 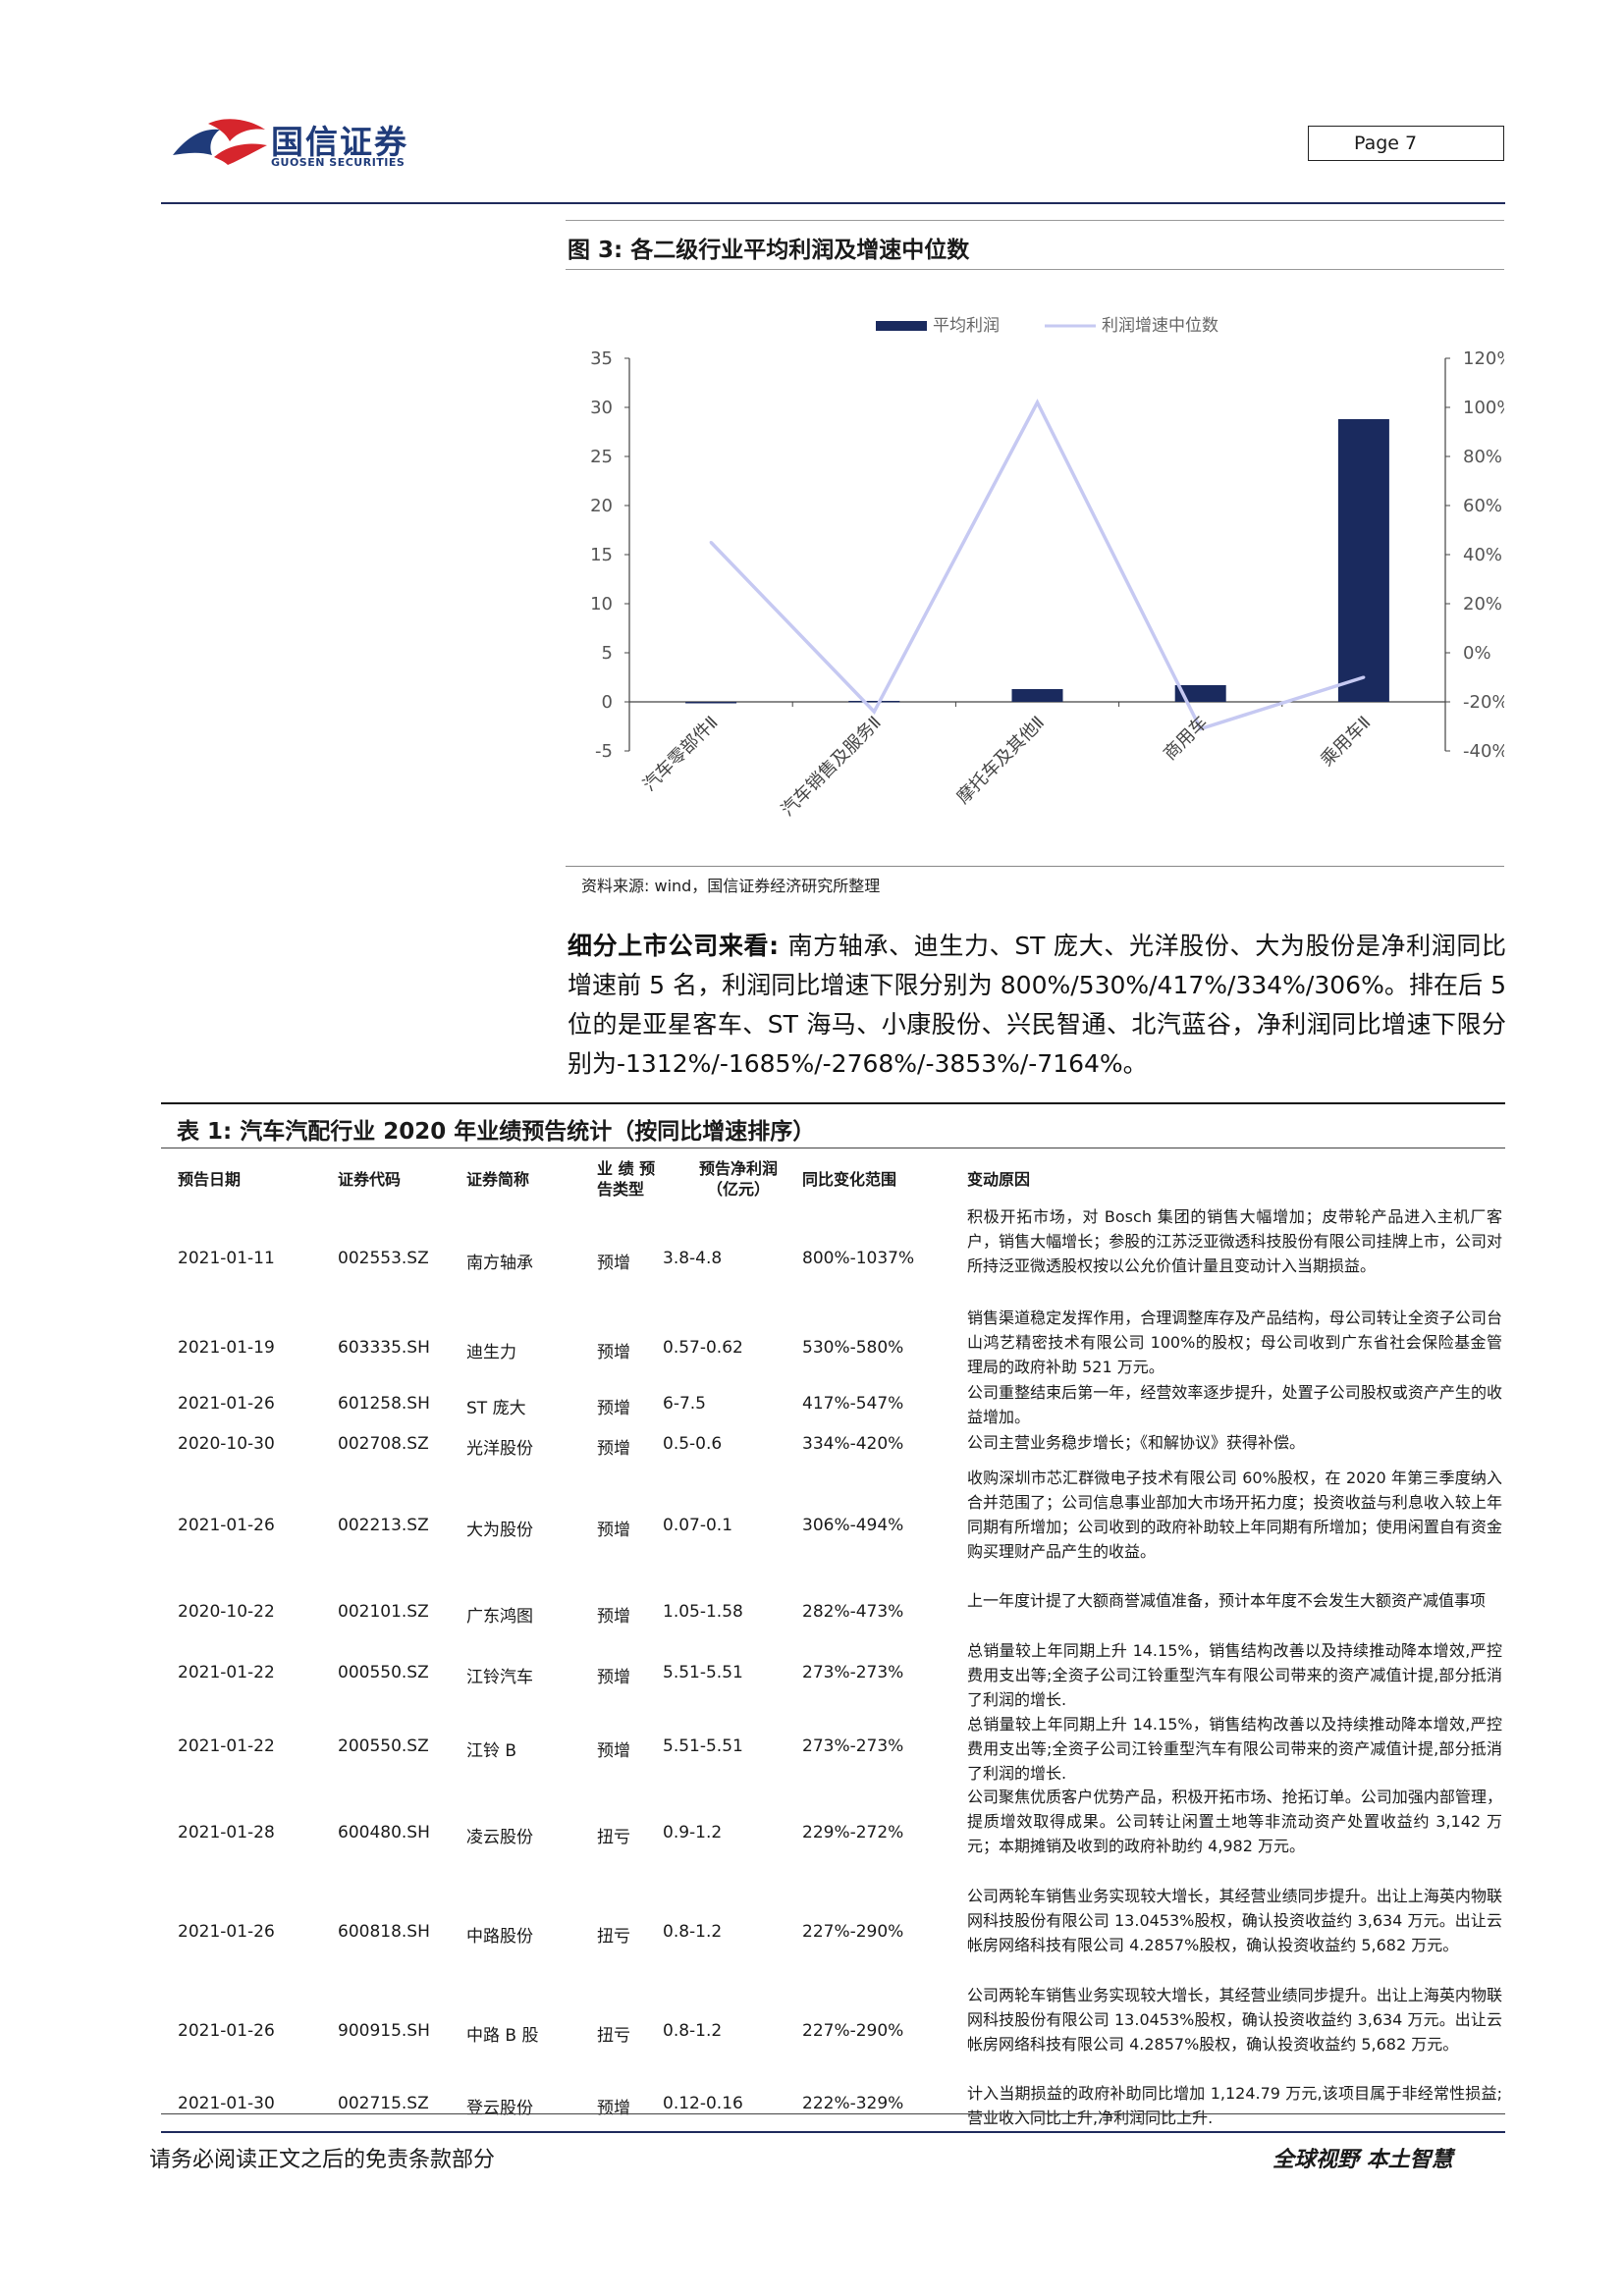 I want to click on category-label: 摩托车及其他Ⅱ, so click(x=1001, y=760).